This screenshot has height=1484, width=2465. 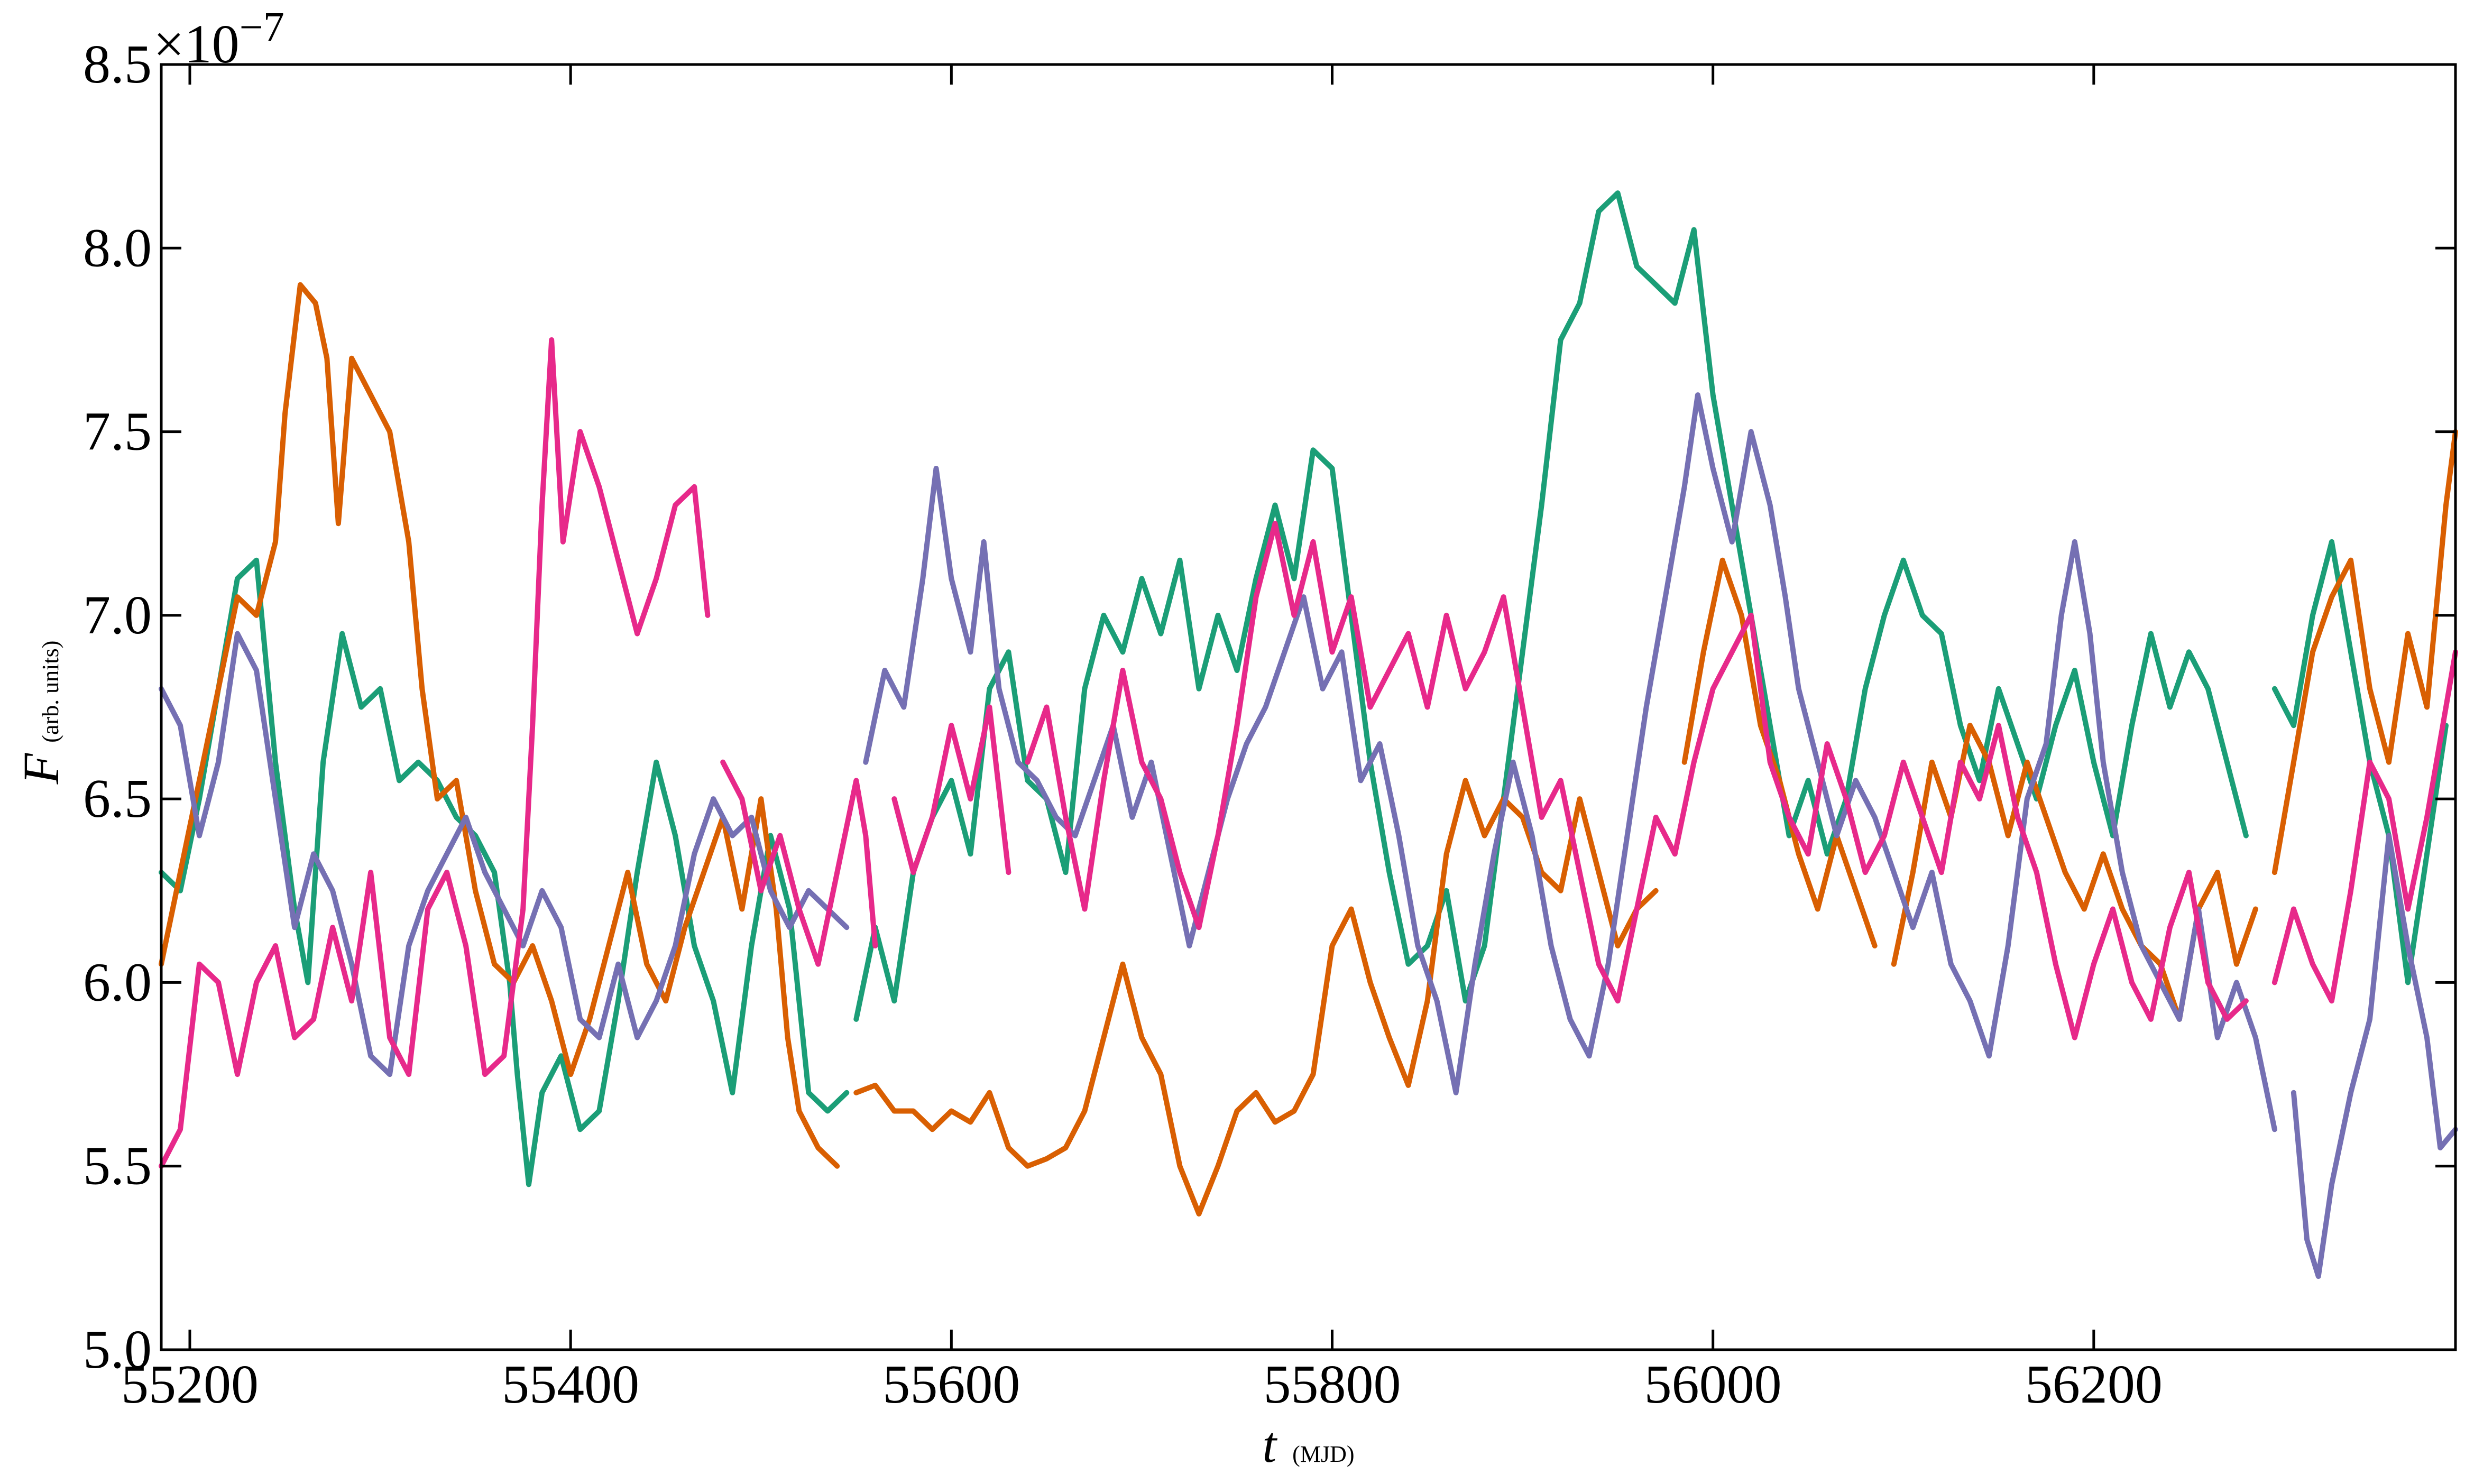 What do you see at coordinates (50, 692) in the screenshot?
I see `y-axis-unit: (arb. units)` at bounding box center [50, 692].